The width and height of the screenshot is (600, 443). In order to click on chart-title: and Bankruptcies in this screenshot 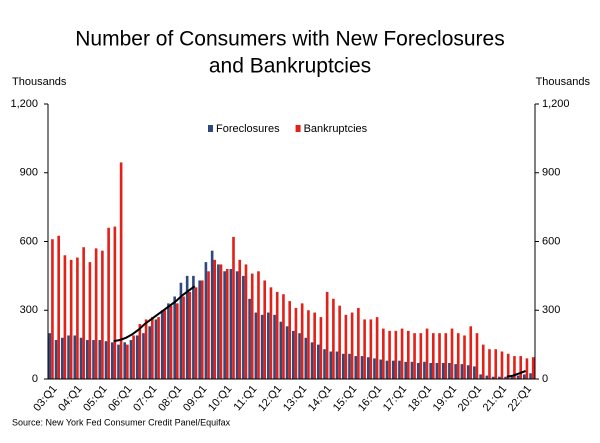, I will do `click(290, 66)`.